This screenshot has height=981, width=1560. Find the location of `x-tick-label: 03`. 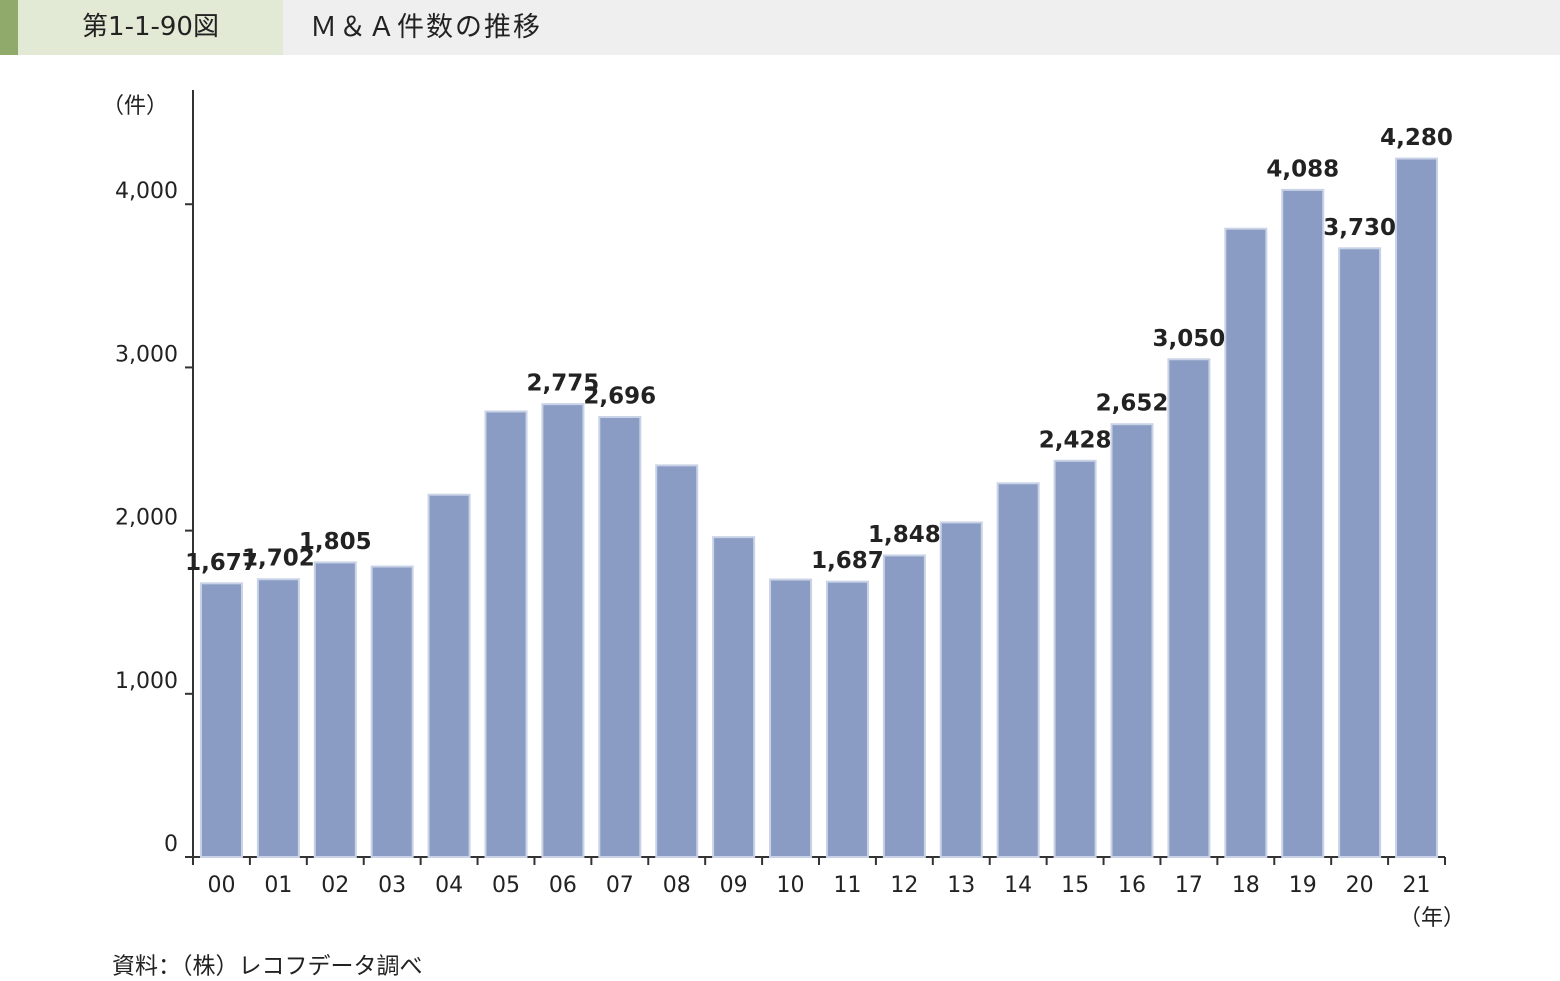

x-tick-label: 03 is located at coordinates (392, 885).